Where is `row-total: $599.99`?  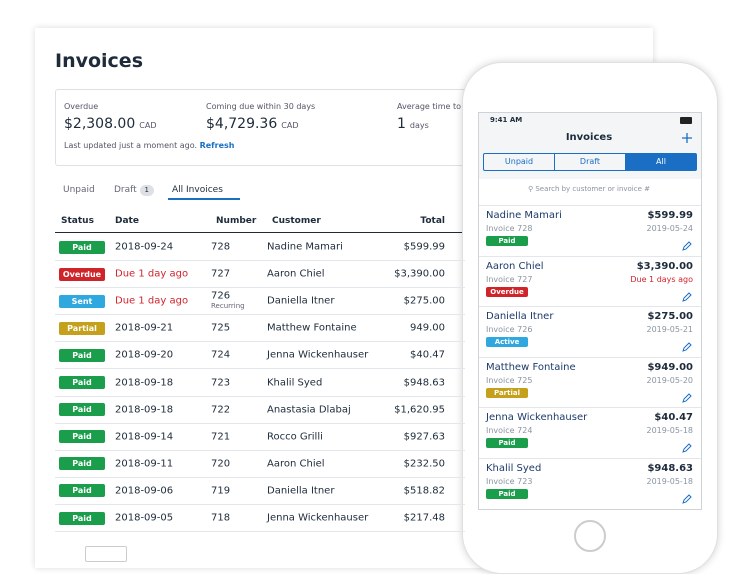
row-total: $599.99 is located at coordinates (424, 247).